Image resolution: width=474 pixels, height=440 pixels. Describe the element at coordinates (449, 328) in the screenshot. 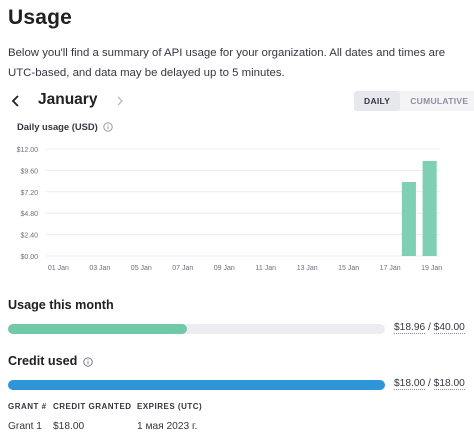

I see `usage-limit: $40.00` at that location.